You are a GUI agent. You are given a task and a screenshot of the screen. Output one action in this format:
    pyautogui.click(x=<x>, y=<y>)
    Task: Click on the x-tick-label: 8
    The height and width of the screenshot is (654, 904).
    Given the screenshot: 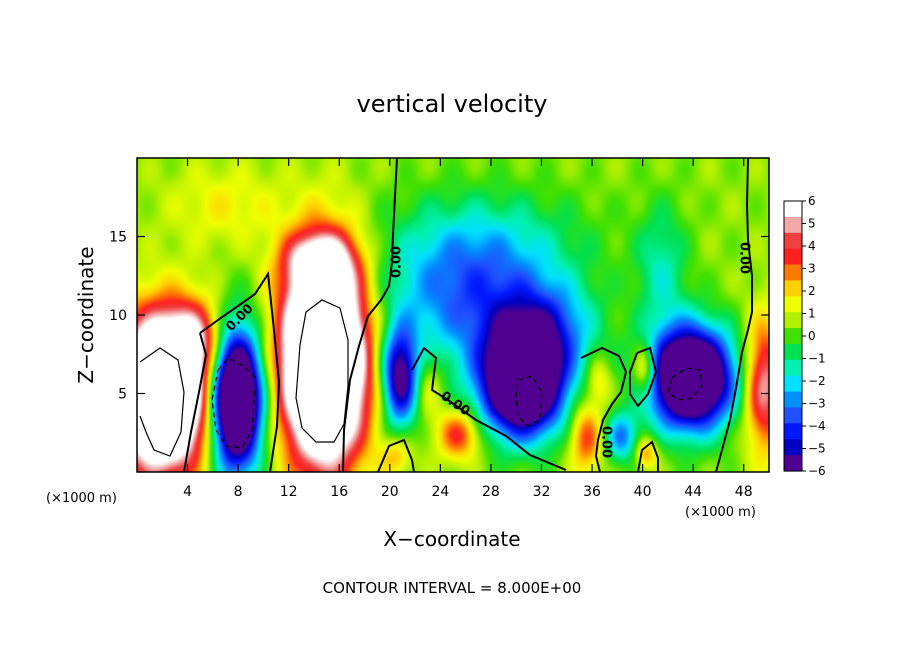 What is the action you would take?
    pyautogui.click(x=238, y=492)
    